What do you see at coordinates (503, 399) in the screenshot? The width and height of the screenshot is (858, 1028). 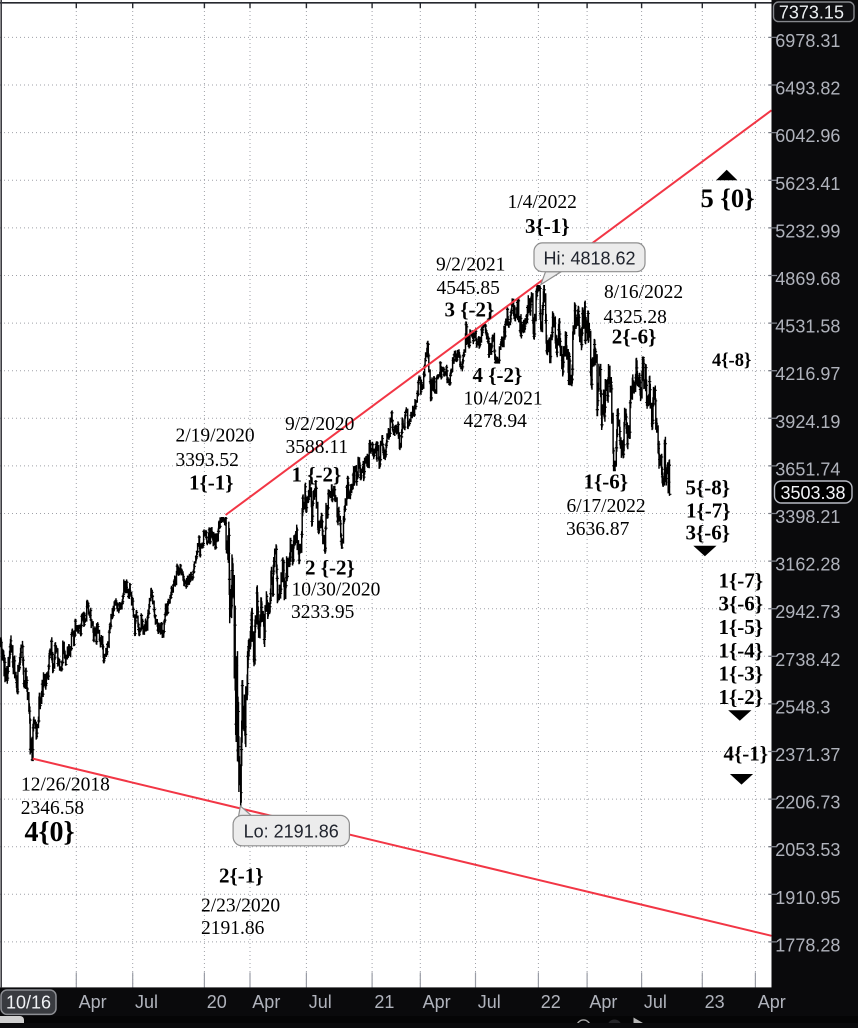 I see `svg-text: 10/4/2021` at bounding box center [503, 399].